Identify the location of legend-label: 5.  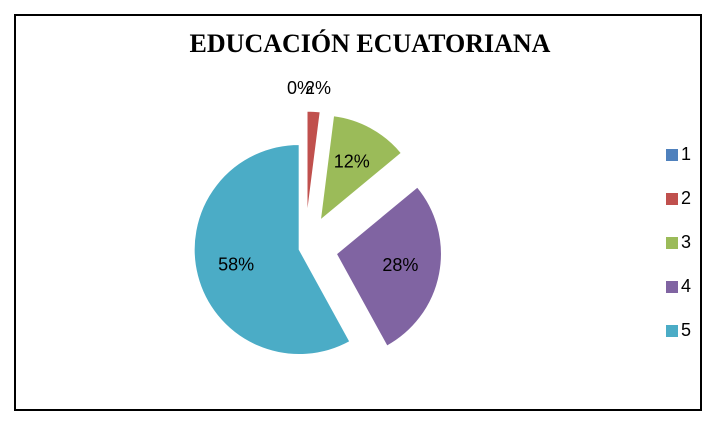
(686, 330).